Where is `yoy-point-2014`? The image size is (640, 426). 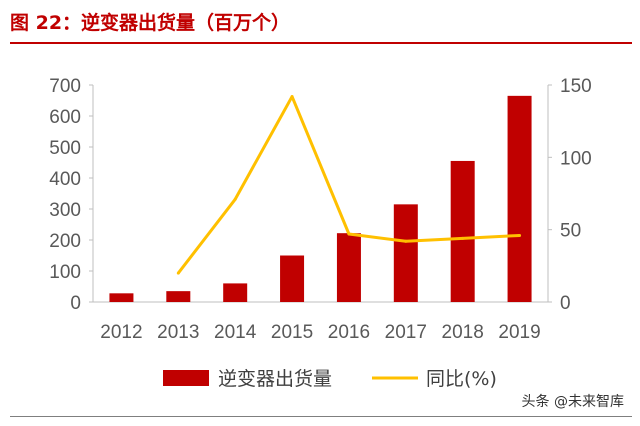
yoy-point-2014 is located at coordinates (235, 199).